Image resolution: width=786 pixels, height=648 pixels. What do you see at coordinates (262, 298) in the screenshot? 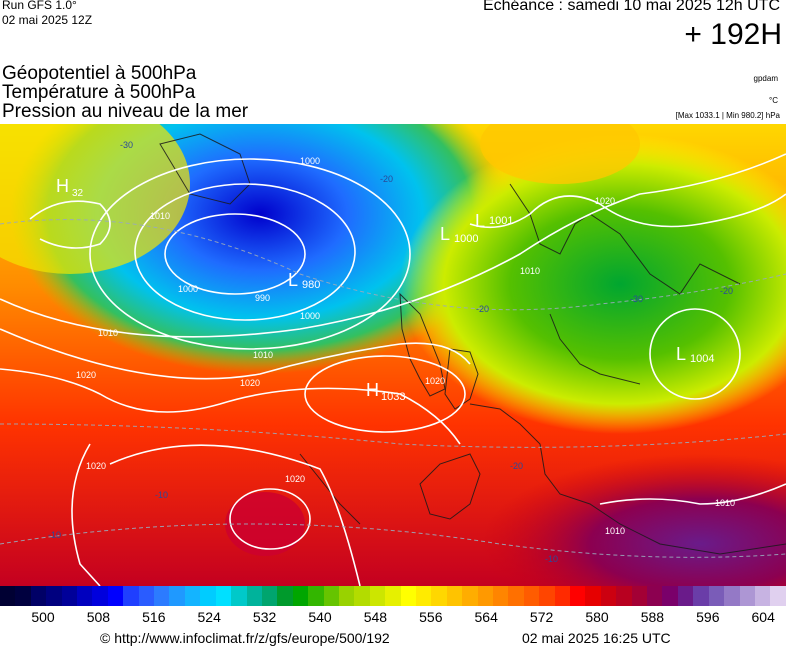
I see `isobar-label: 990` at bounding box center [262, 298].